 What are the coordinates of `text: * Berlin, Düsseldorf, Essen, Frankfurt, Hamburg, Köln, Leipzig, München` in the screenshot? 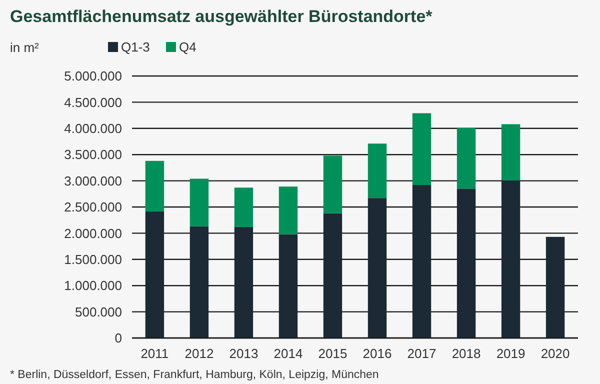 It's located at (194, 375).